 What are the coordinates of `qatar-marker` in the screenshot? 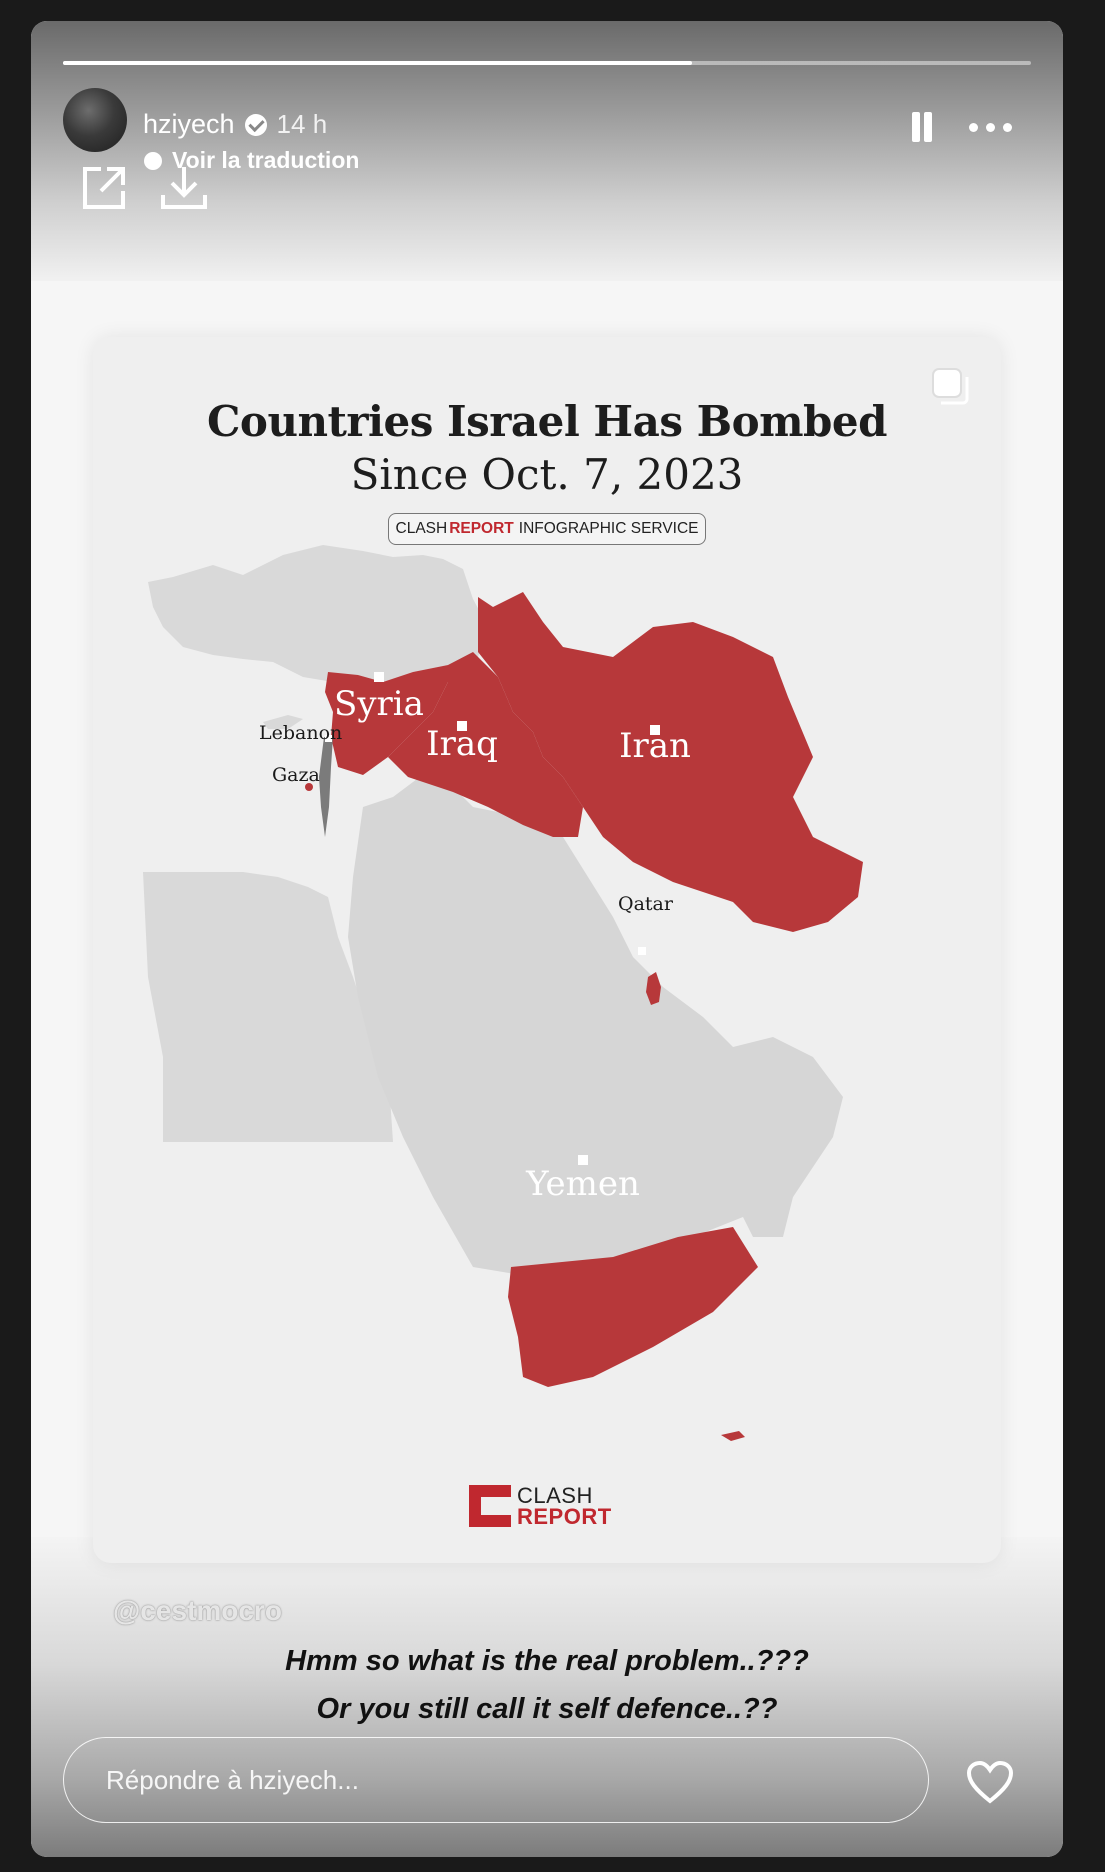 It's located at (642, 951).